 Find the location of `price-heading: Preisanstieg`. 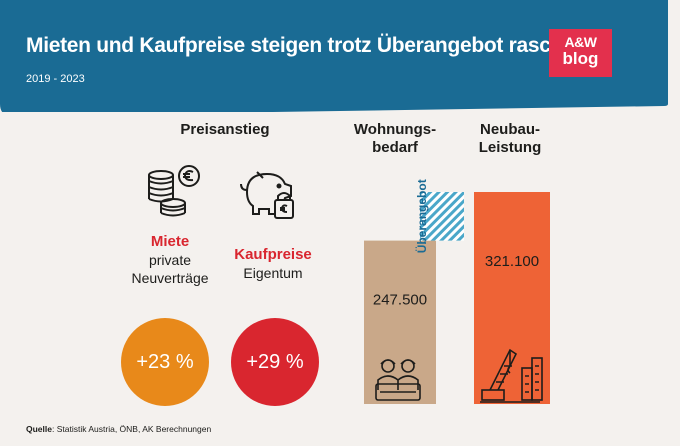

price-heading: Preisanstieg is located at coordinates (225, 129).